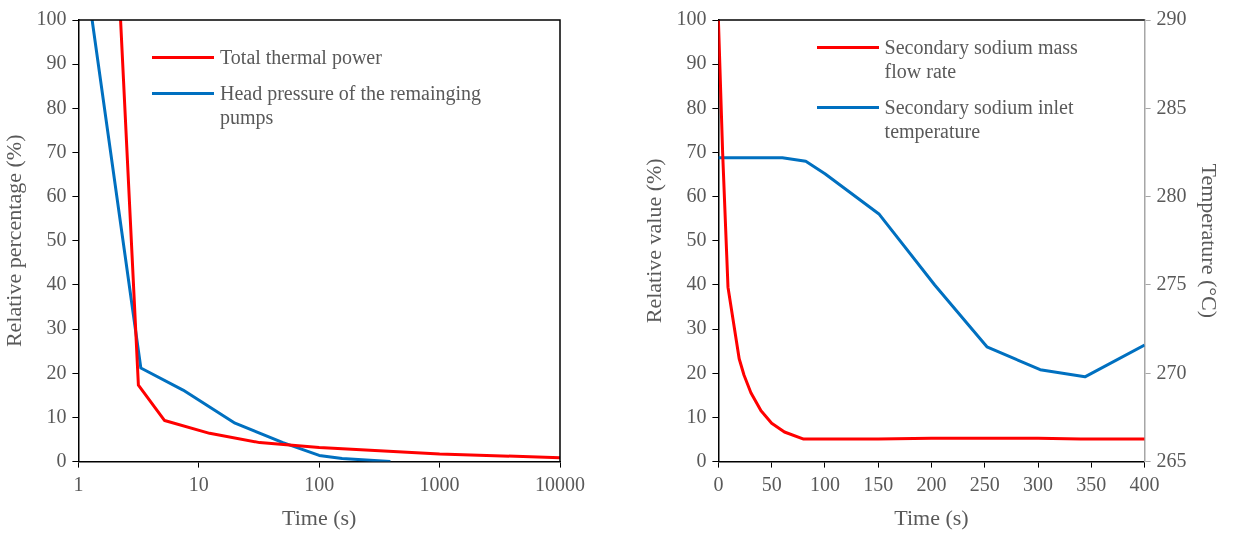  I want to click on x-tick-label: 400, so click(1144, 483).